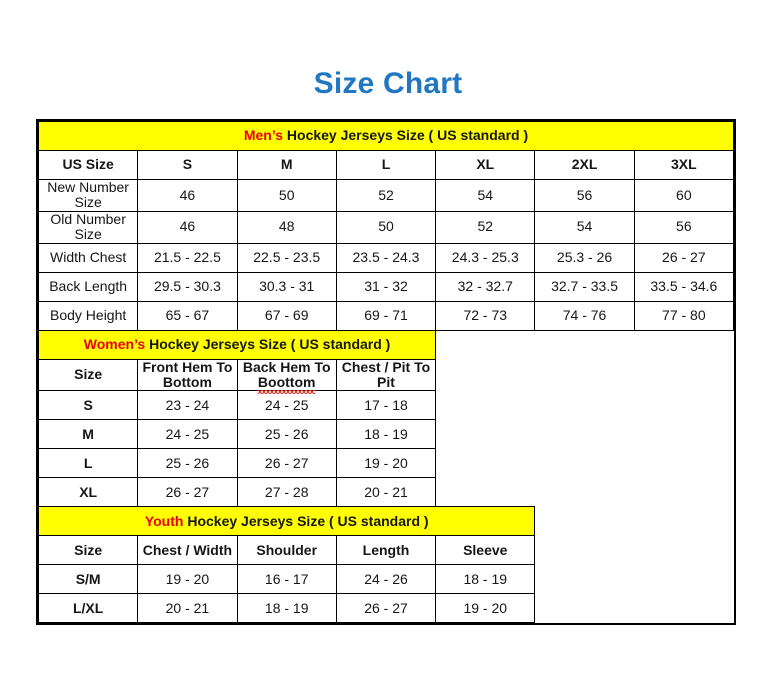  I want to click on cell-womens-3-2: 20 - 21, so click(386, 492).